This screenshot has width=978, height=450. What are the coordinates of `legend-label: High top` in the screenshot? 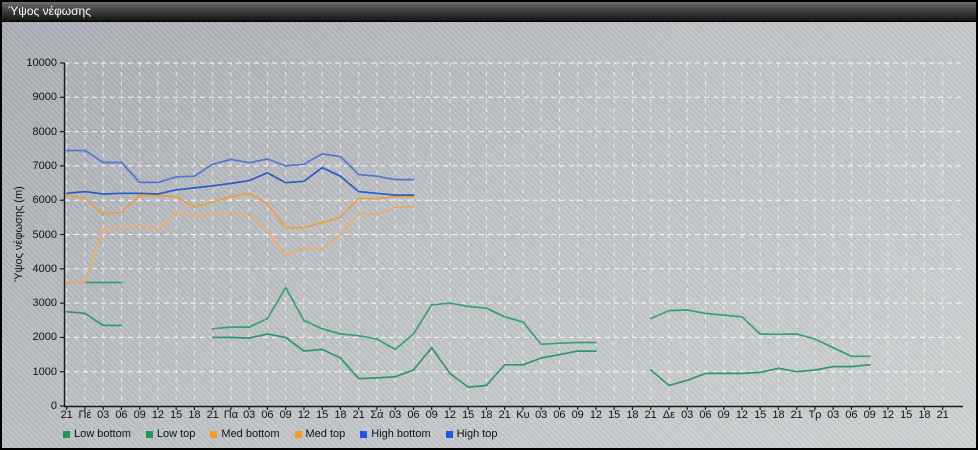 It's located at (477, 434).